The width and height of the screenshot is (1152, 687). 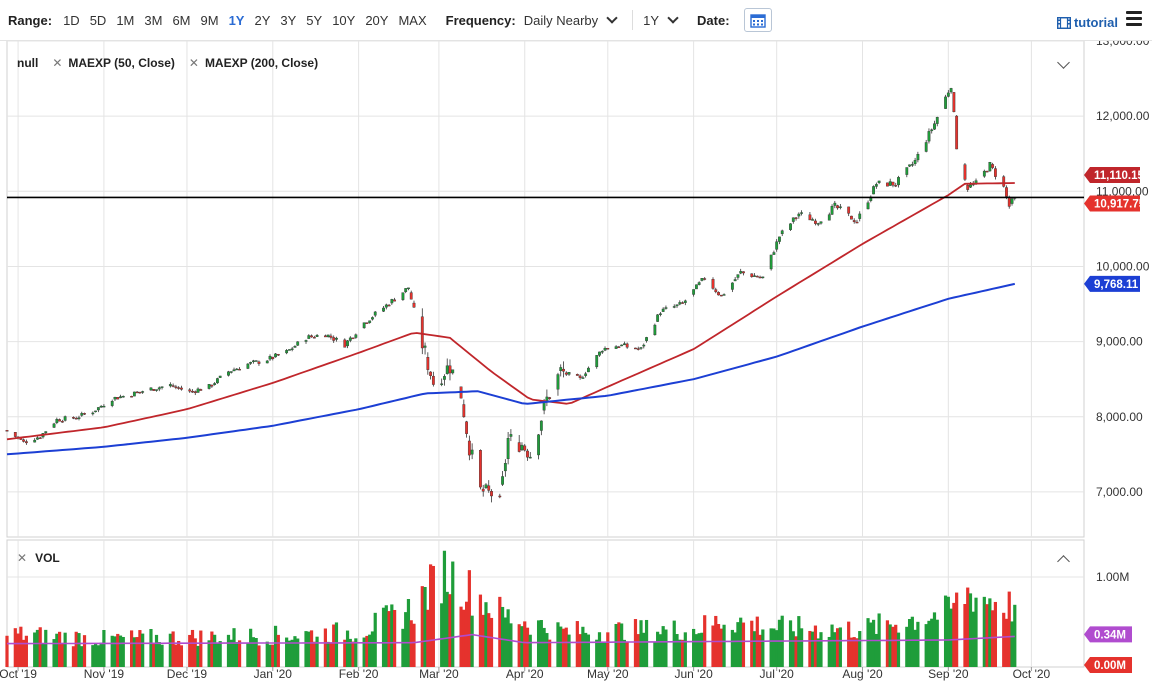 What do you see at coordinates (236, 20) in the screenshot?
I see `range-button-1y: 1Y` at bounding box center [236, 20].